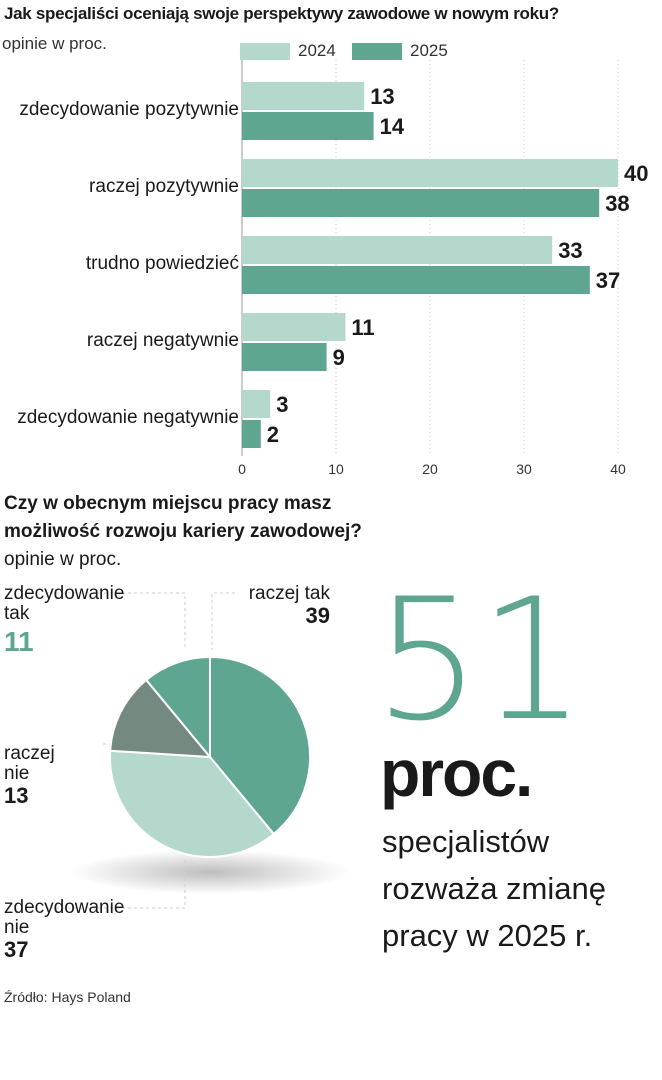 The height and width of the screenshot is (1080, 662). I want to click on highlight-line: rozważa zmianę, so click(494, 888).